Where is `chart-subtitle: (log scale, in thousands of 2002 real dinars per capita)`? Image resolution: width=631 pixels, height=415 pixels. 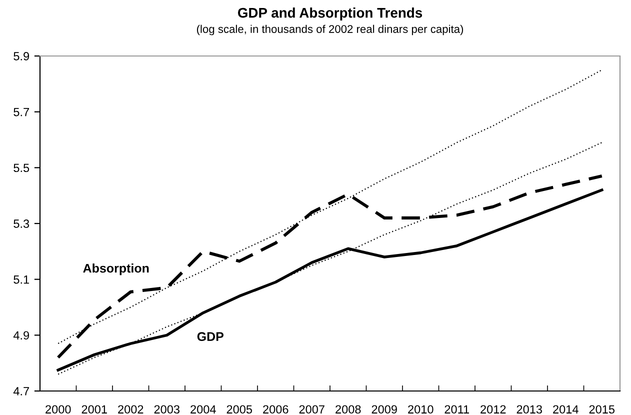
chart-subtitle: (log scale, in thousands of 2002 real dinars per capita) is located at coordinates (330, 30).